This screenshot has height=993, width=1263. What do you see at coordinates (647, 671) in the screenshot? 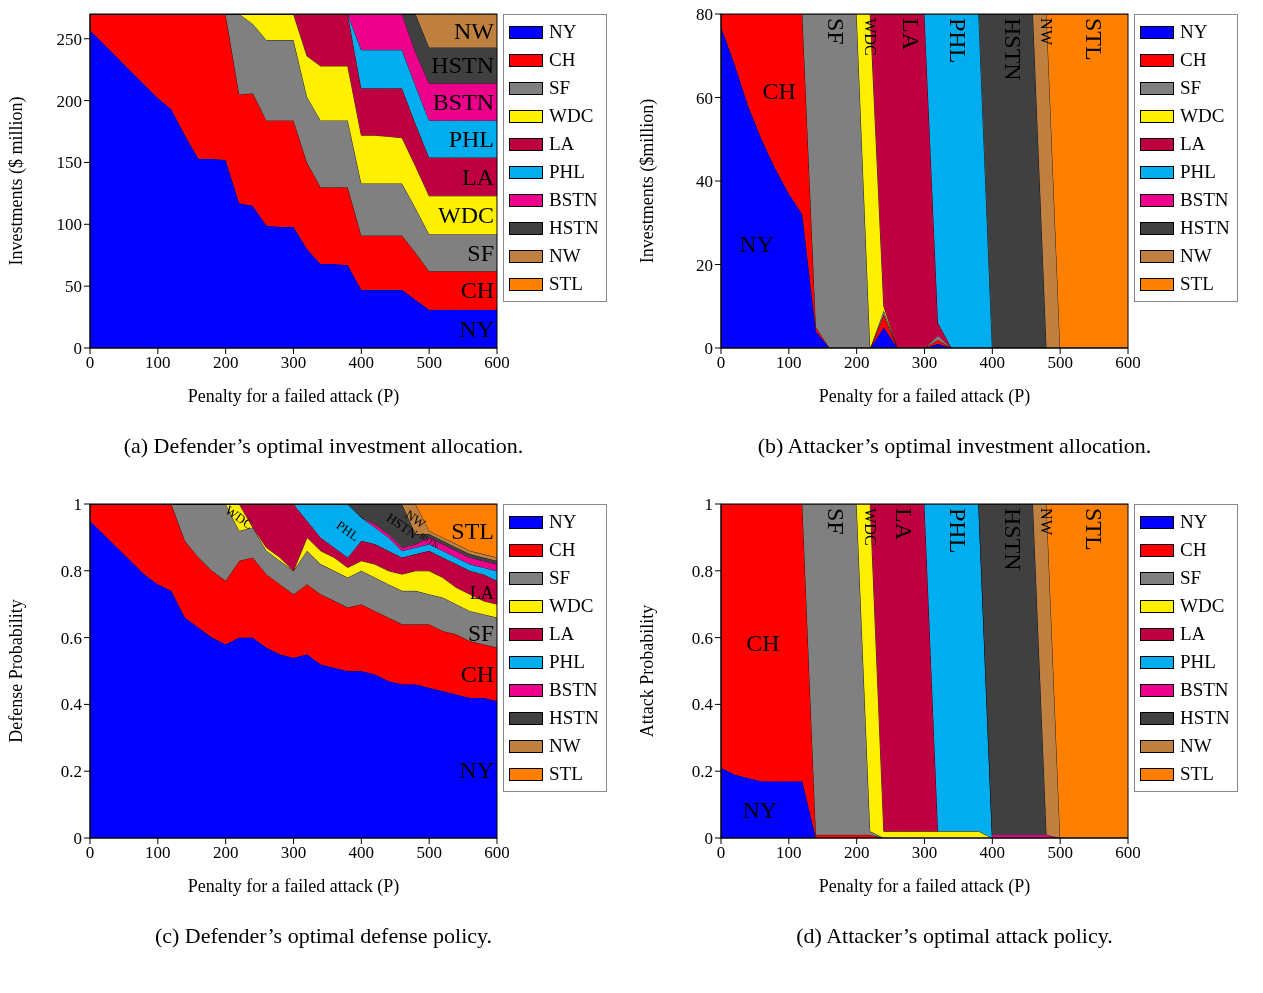
I see `y-axis-title: Attack Probability` at bounding box center [647, 671].